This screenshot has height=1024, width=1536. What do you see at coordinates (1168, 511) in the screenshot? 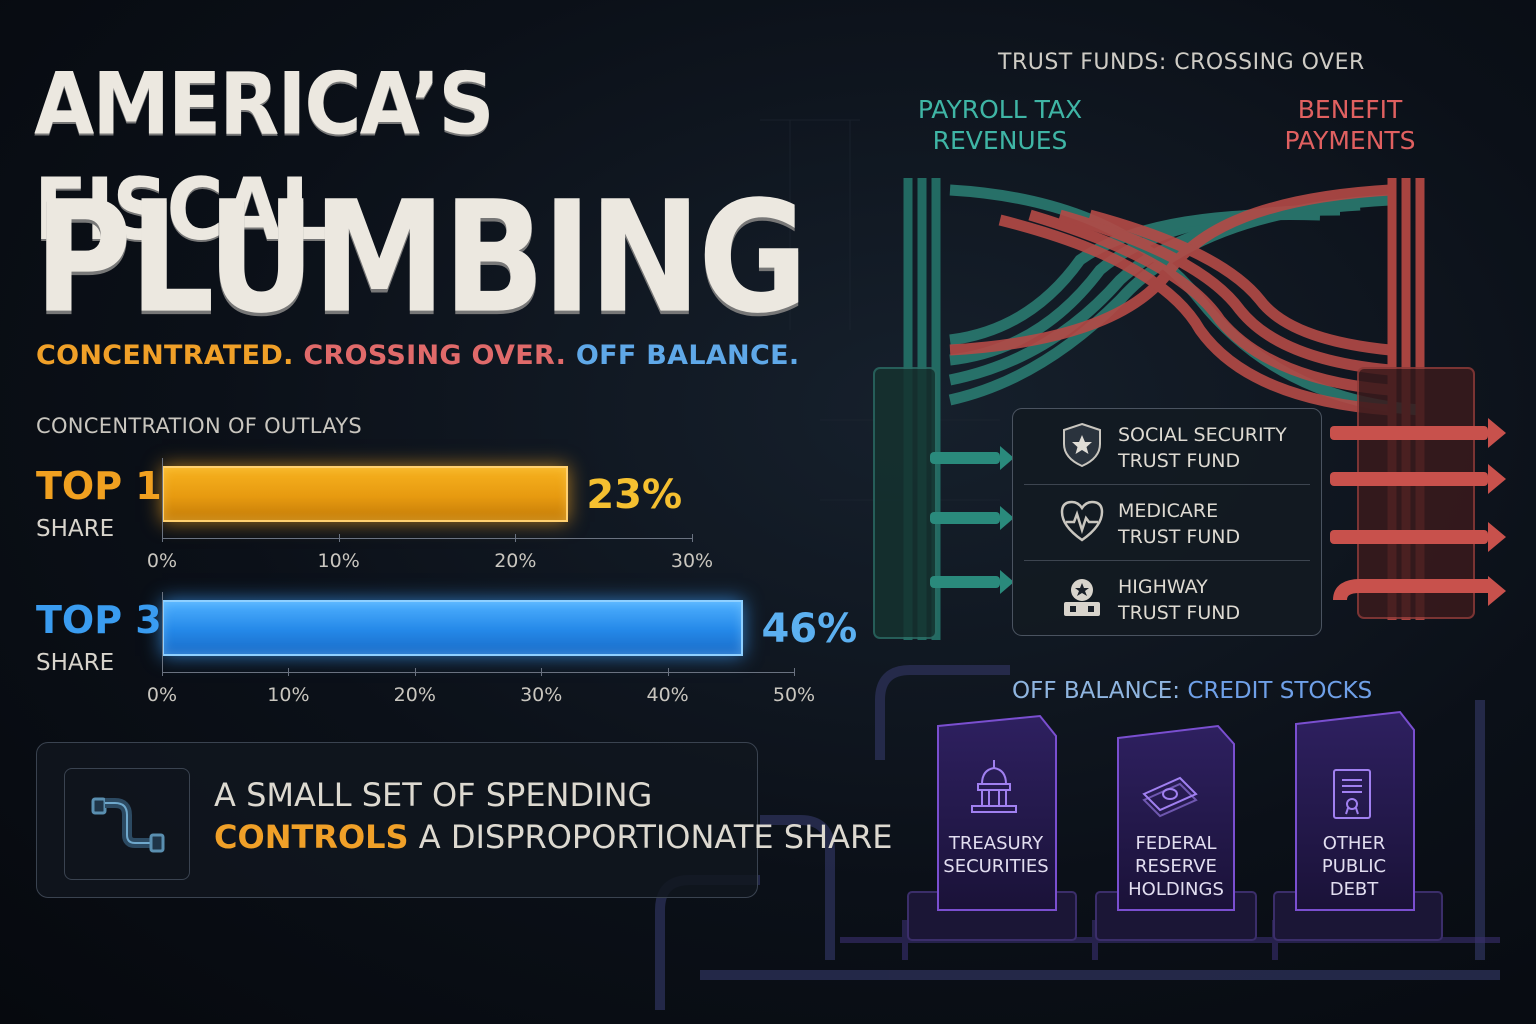
I see `fund-line1: MEDICARE` at bounding box center [1168, 511].